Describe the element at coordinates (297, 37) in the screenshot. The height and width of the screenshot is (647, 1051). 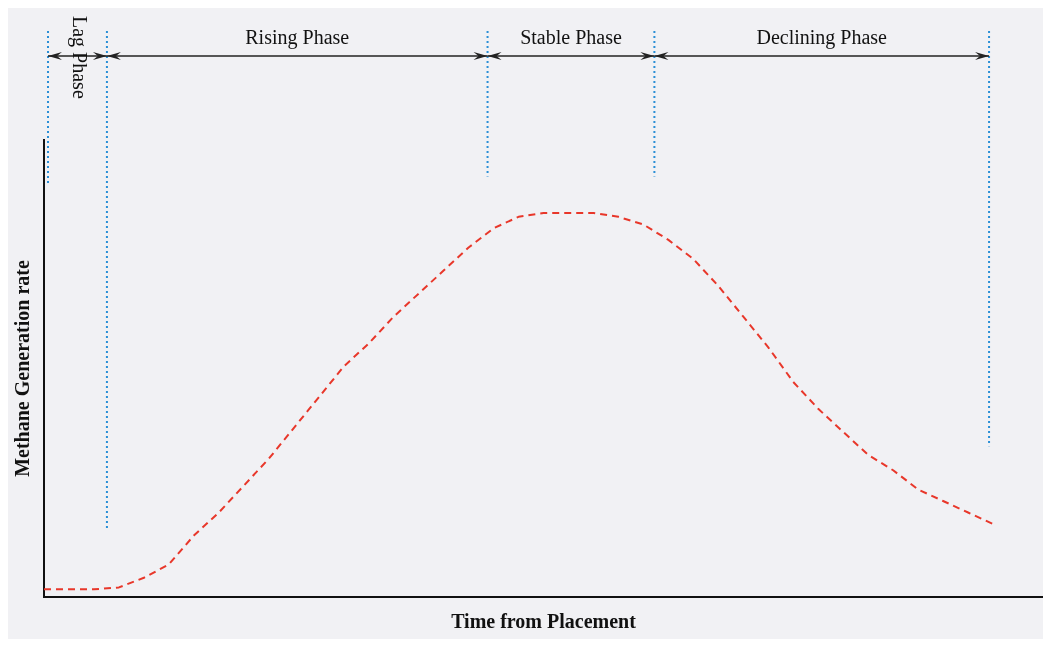
I see `text: Rising Phase` at that location.